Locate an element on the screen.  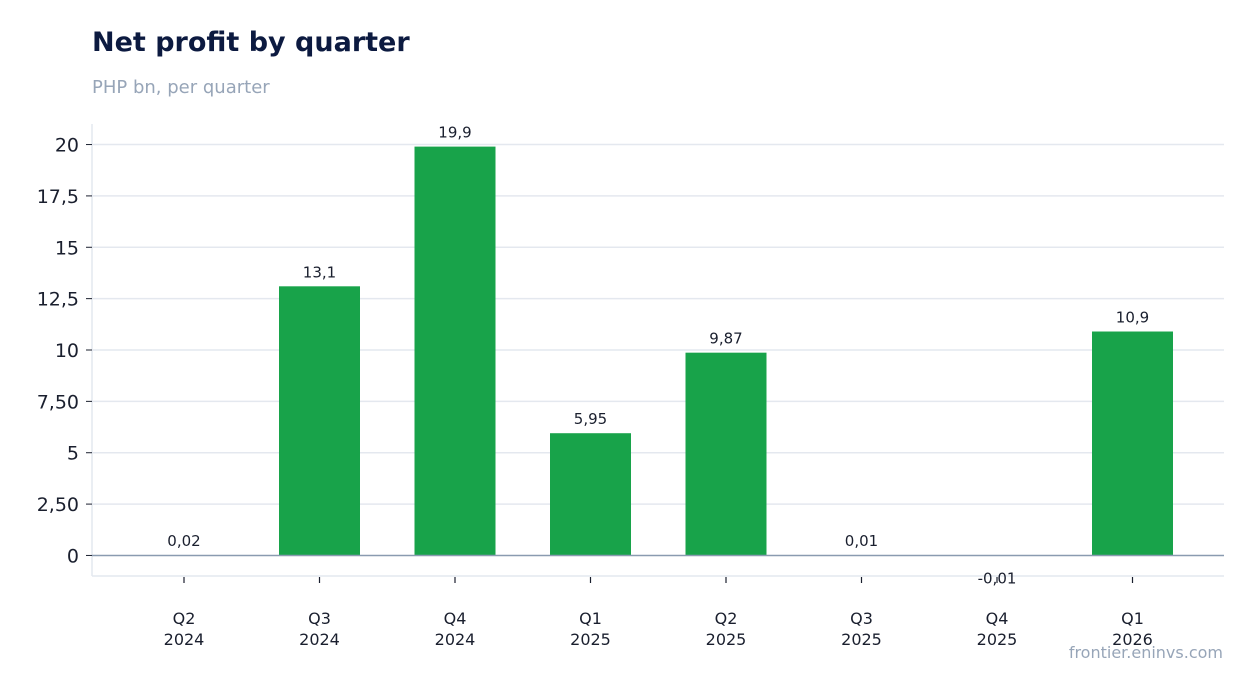
y-tick-label: 2,50 is located at coordinates (58, 505).